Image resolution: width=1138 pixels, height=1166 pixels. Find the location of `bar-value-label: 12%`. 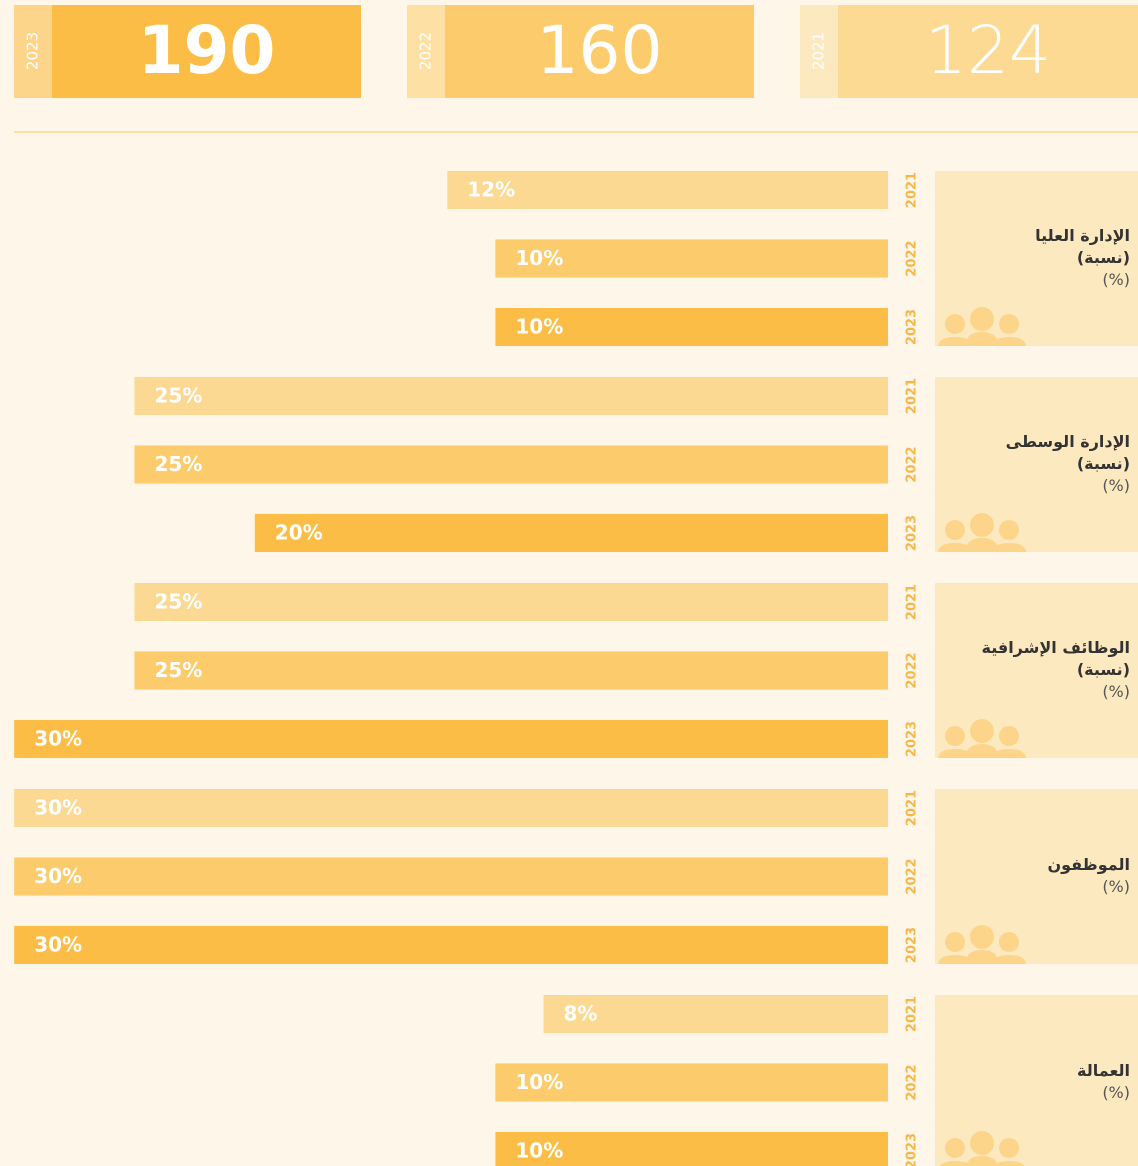

bar-value-label: 12% is located at coordinates (491, 190).